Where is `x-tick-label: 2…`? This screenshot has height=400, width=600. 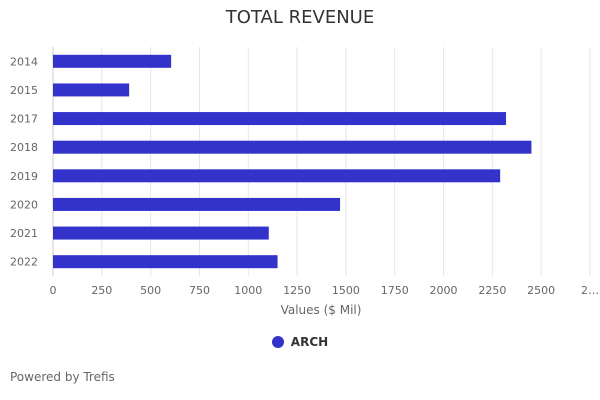
x-tick-label: 2… is located at coordinates (590, 290).